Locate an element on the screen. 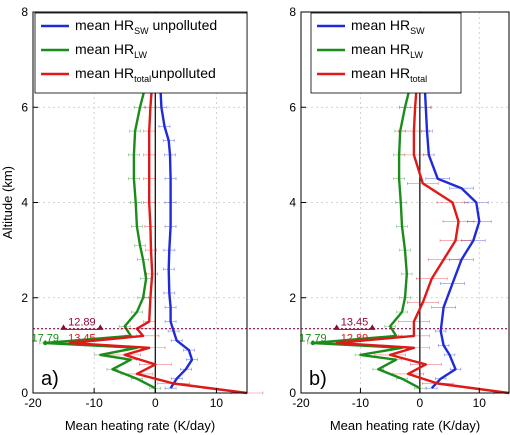 The height and width of the screenshot is (435, 510). legend: mean HRSW mean HRLW mean HRtotal is located at coordinates (386, 53).